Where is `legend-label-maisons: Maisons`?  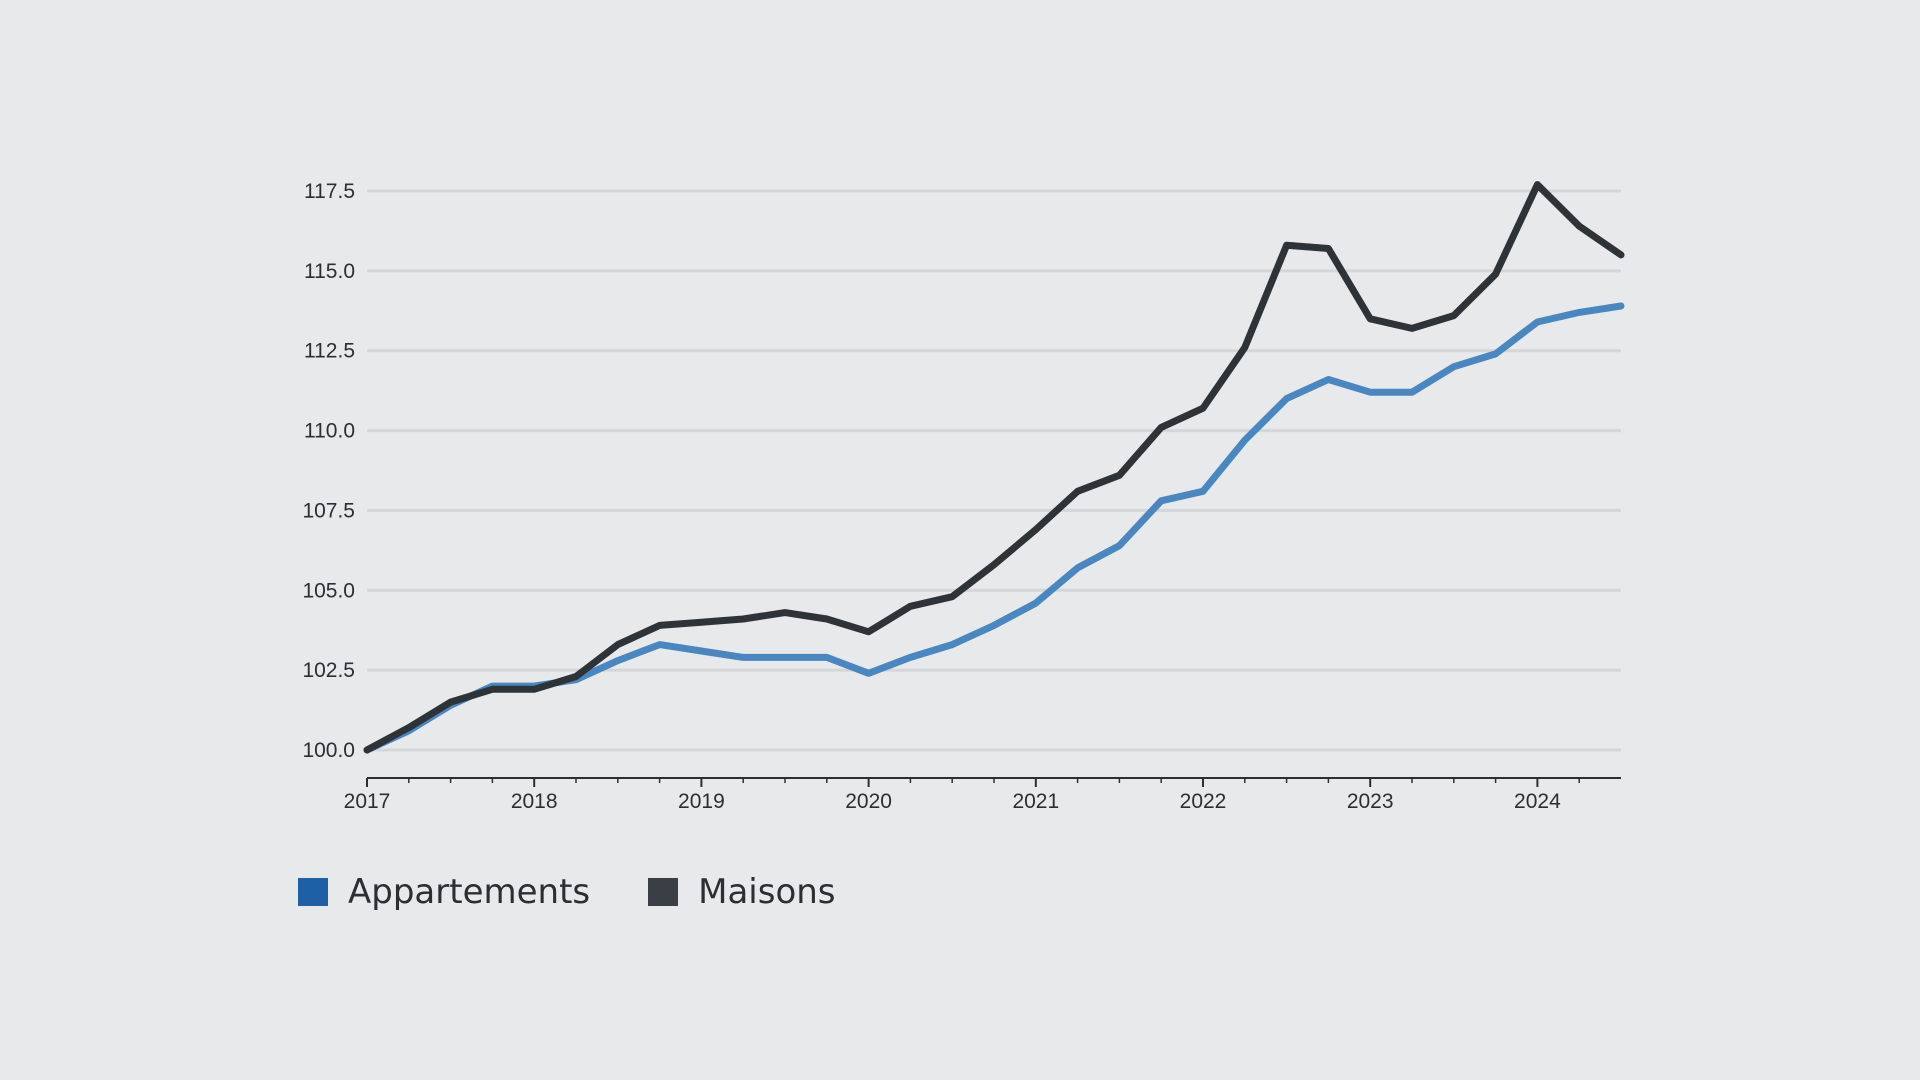 legend-label-maisons: Maisons is located at coordinates (767, 892).